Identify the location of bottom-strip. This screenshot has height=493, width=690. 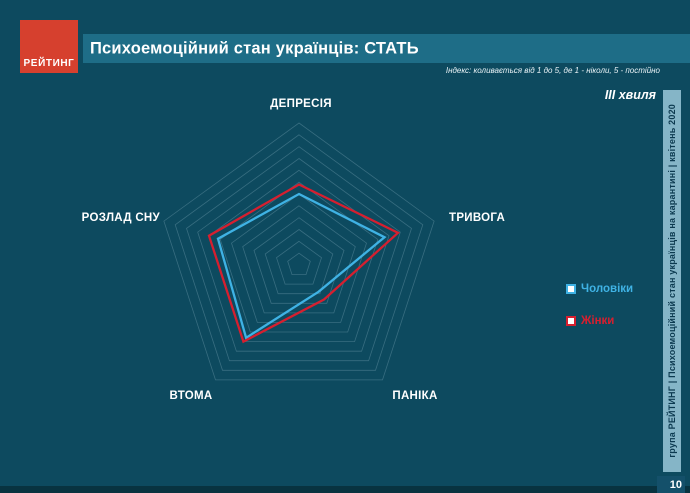
(345, 489).